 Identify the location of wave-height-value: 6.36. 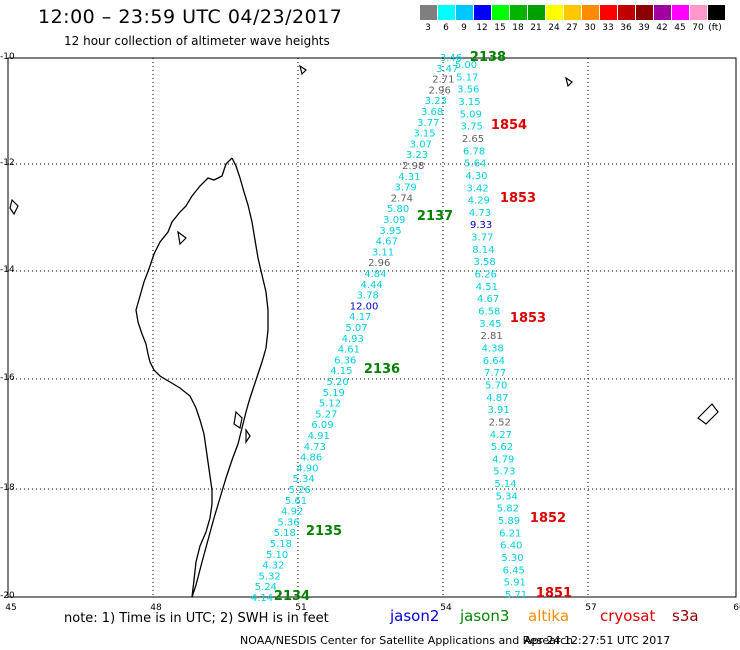
(345, 360).